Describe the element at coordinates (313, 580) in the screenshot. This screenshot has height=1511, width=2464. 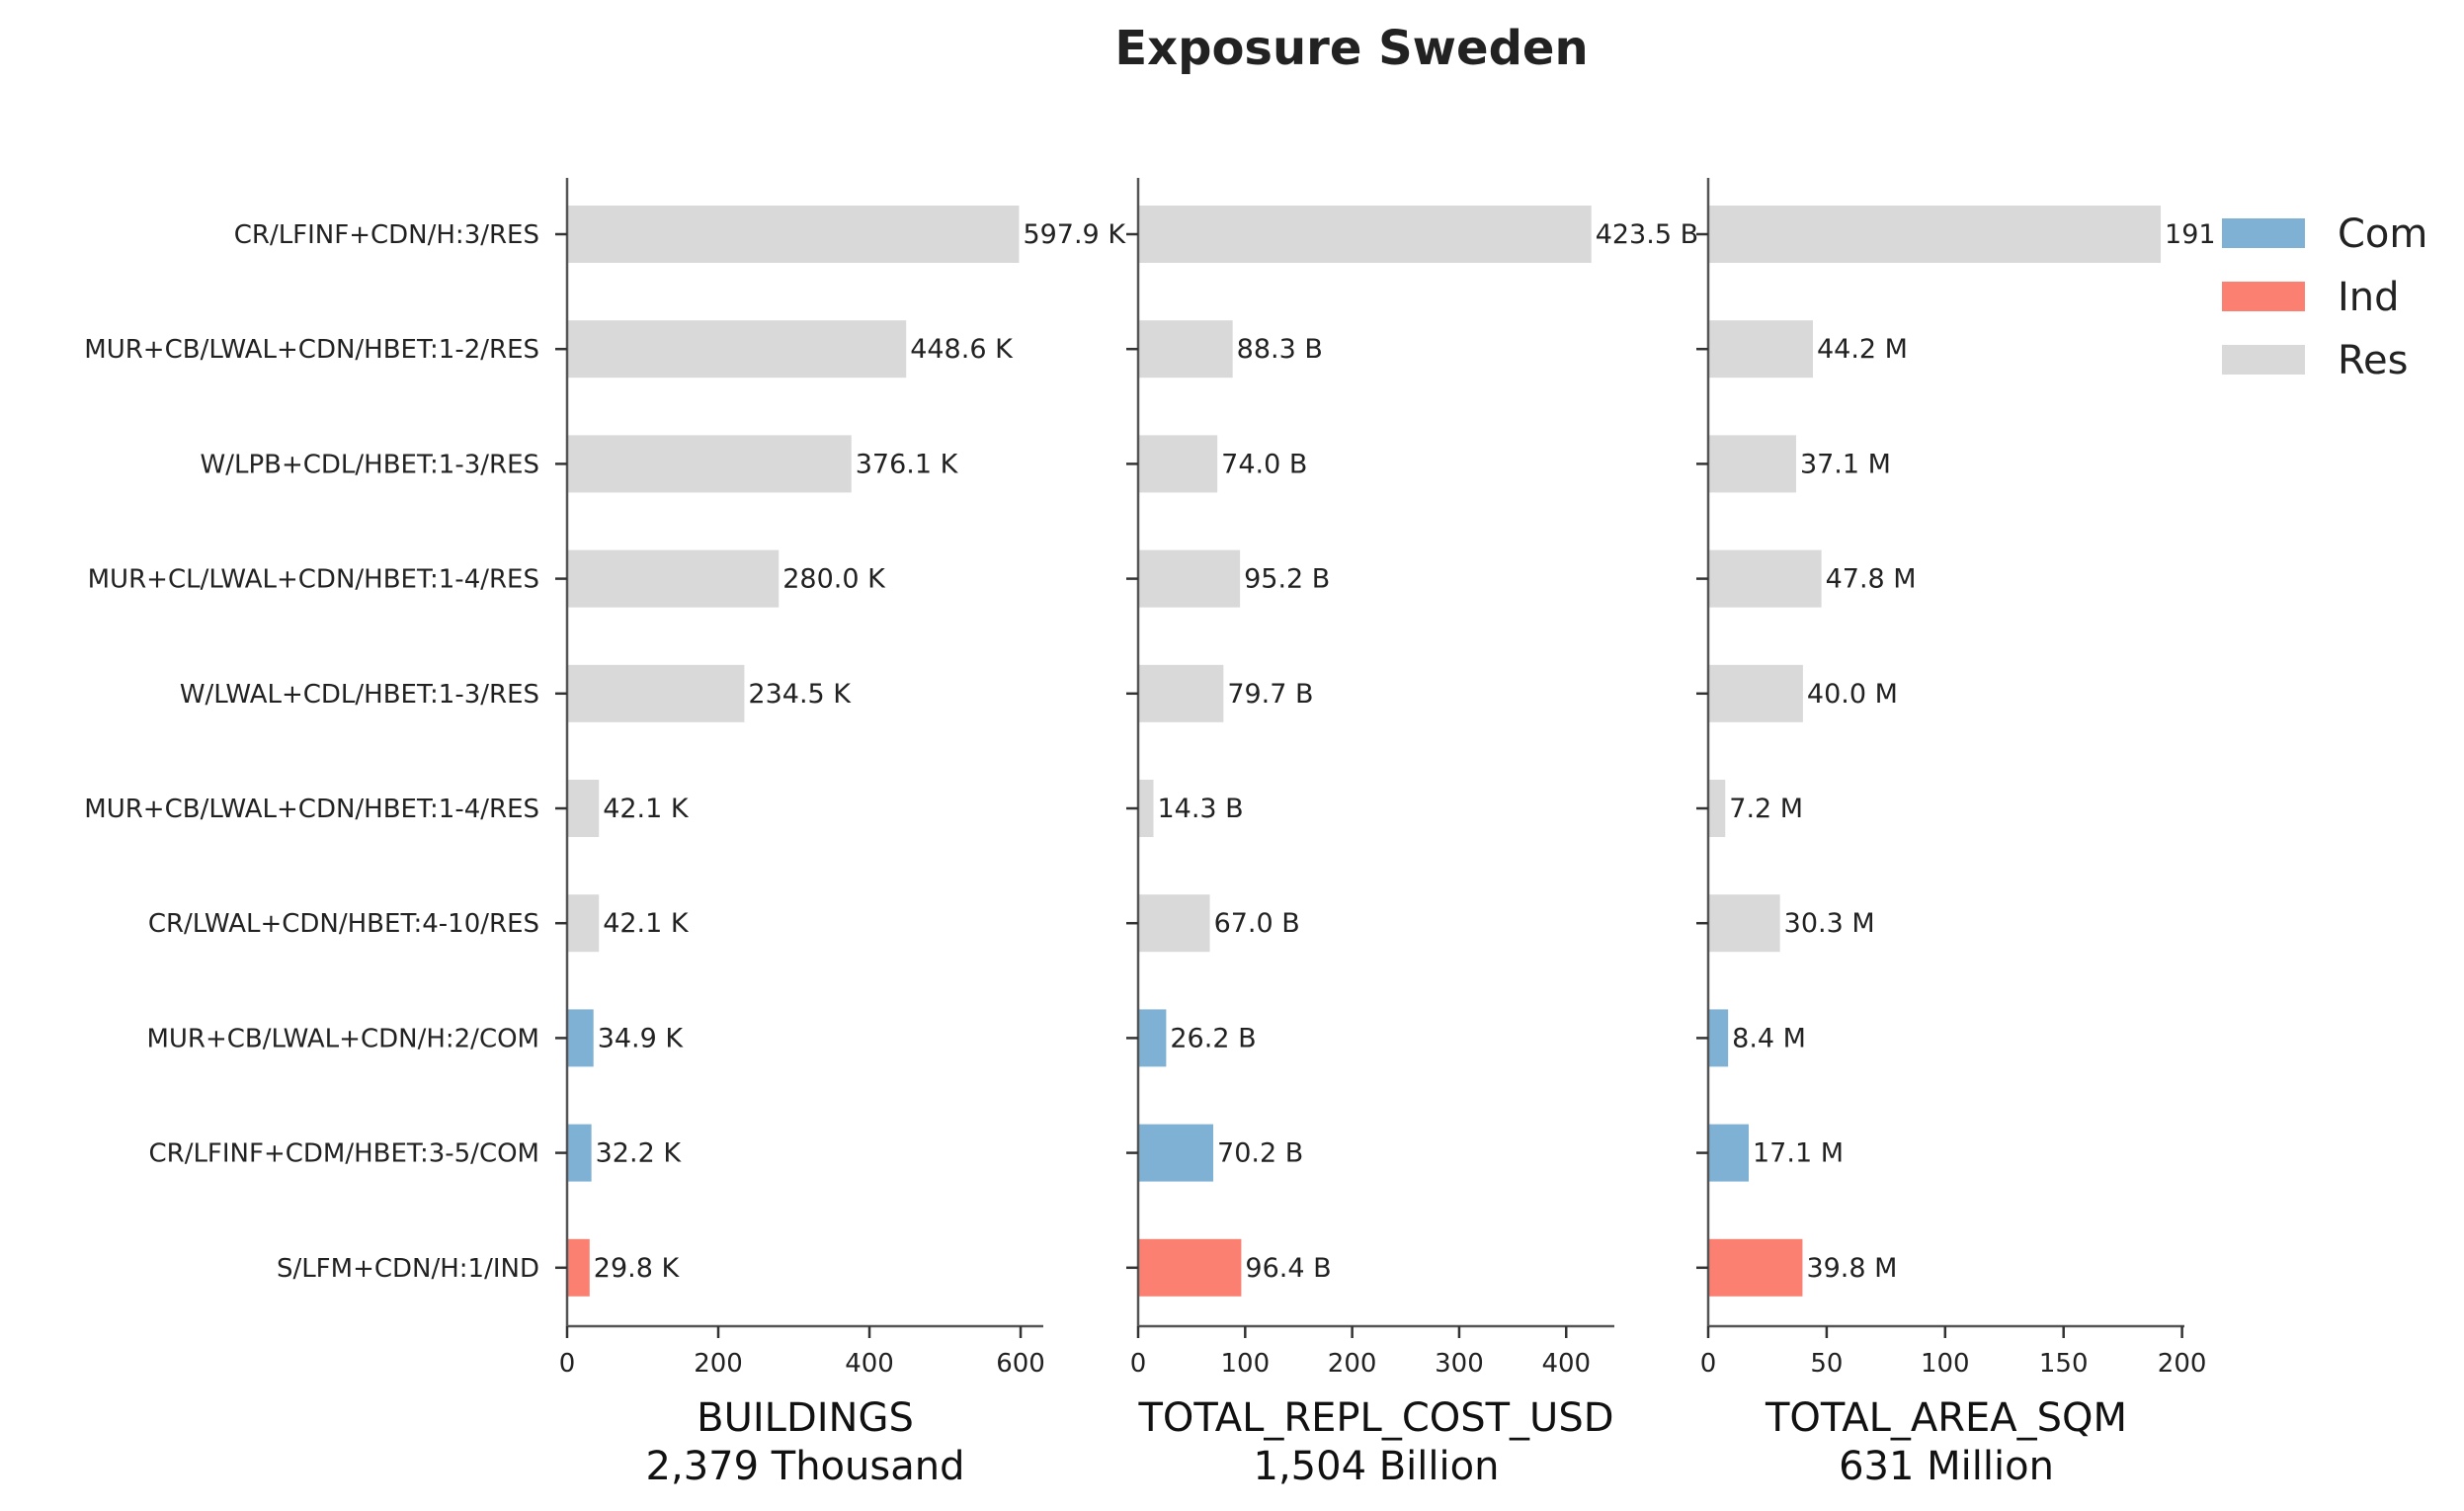
I see `category-label: MUR+CL/LWAL+CDN/HBET:1-4/RES` at that location.